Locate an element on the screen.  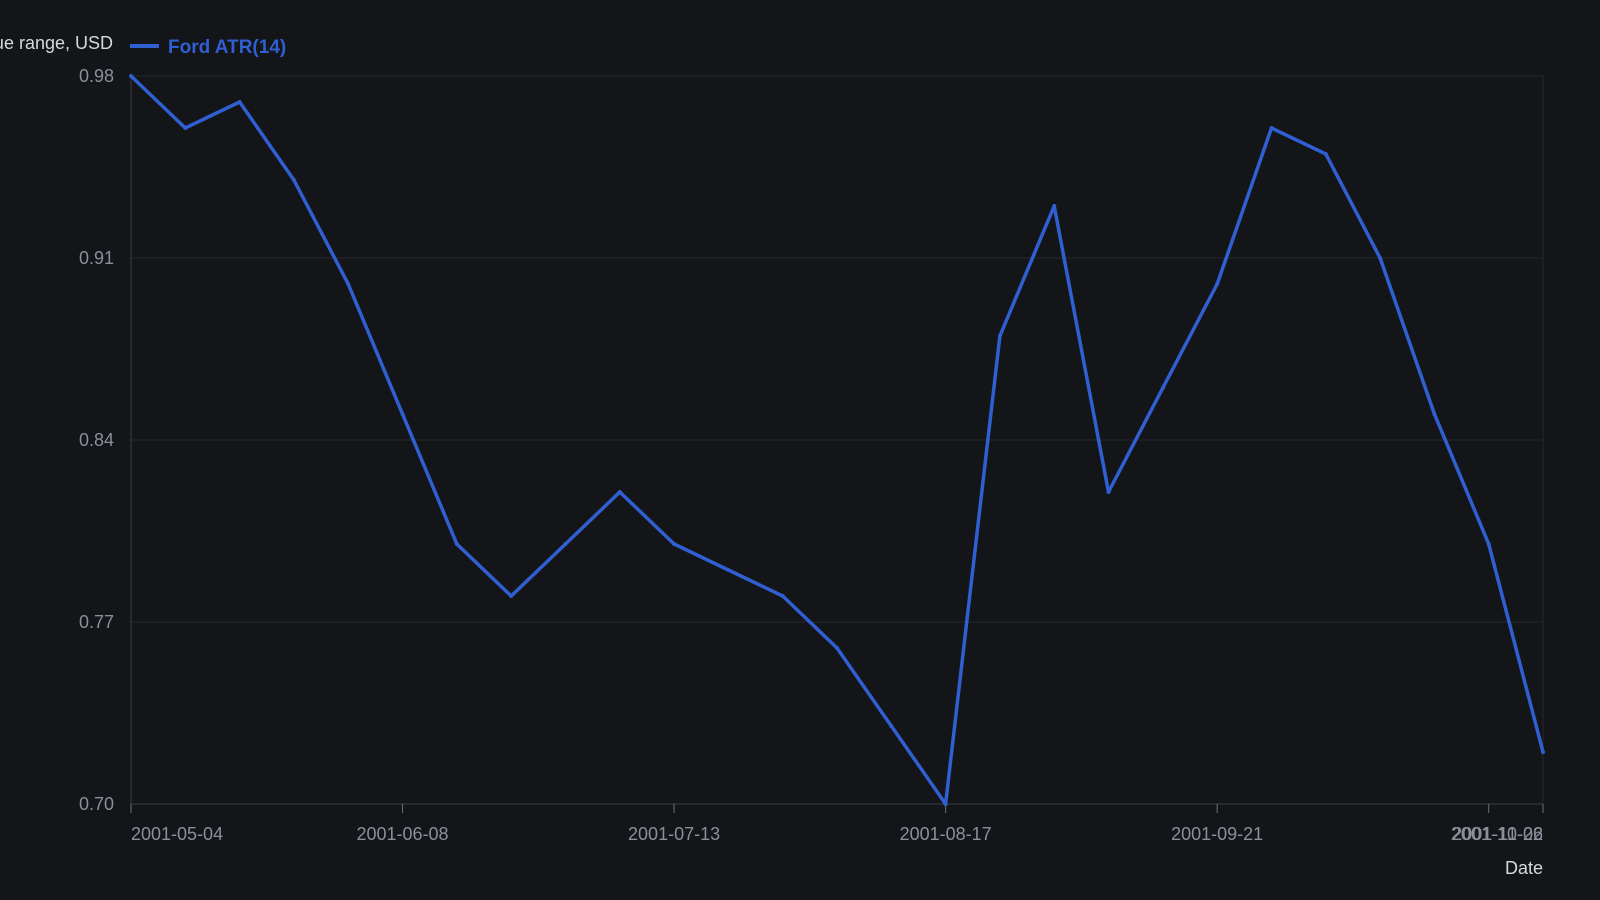
y-axis-title: True range, USD is located at coordinates (56, 43).